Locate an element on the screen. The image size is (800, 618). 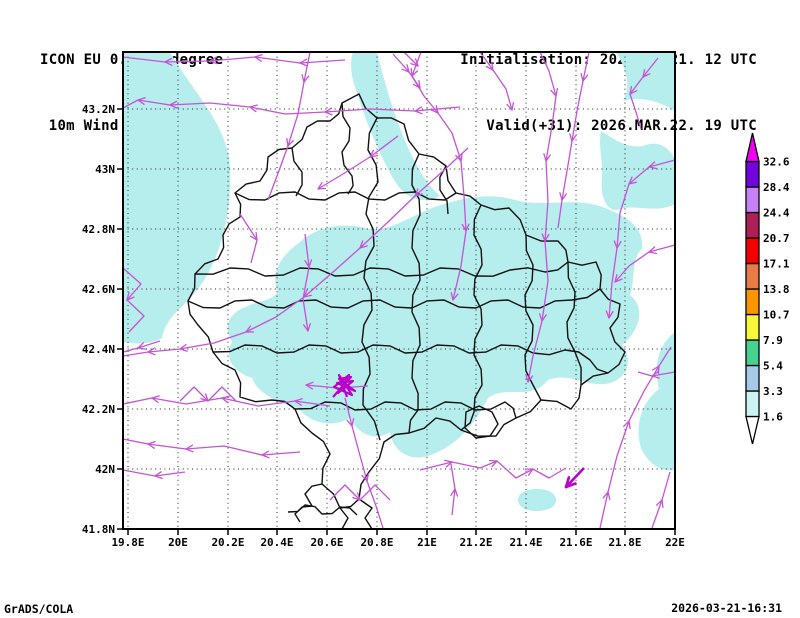
y-tick-label: 42.4N is located at coordinates (98, 349).